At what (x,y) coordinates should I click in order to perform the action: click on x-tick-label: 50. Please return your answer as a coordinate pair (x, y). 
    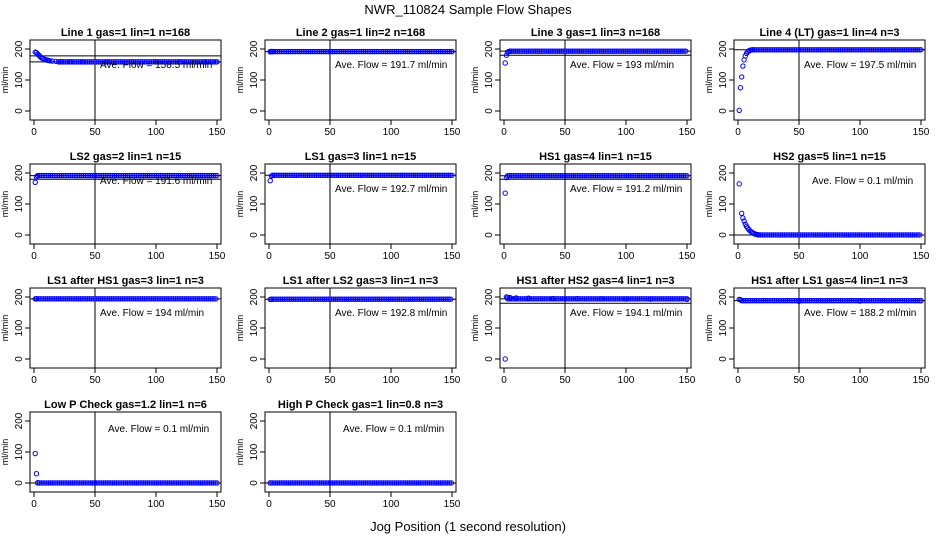
    Looking at the image, I should click on (565, 380).